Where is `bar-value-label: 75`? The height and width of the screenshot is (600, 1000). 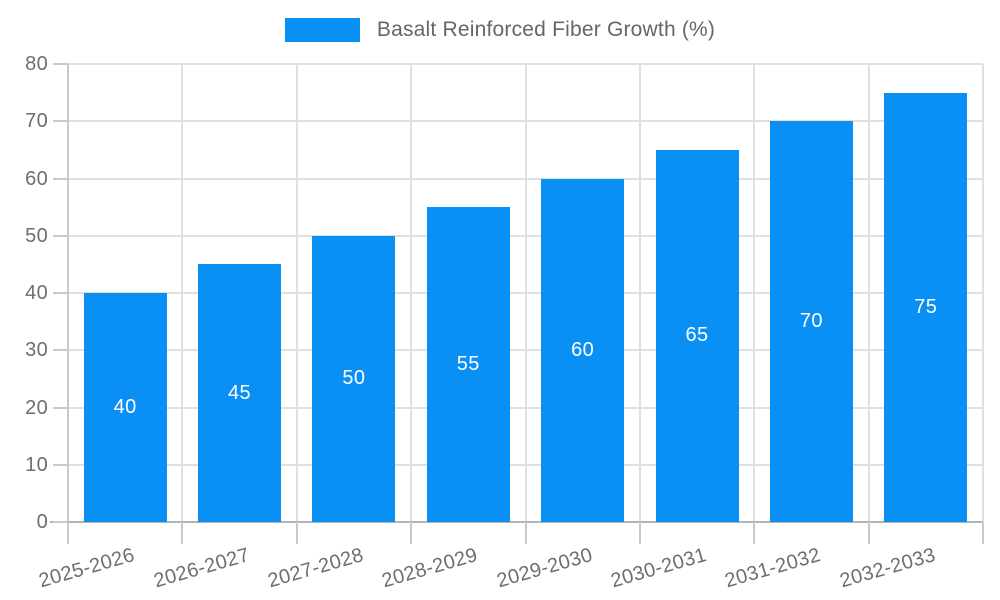
bar-value-label: 75 is located at coordinates (926, 306).